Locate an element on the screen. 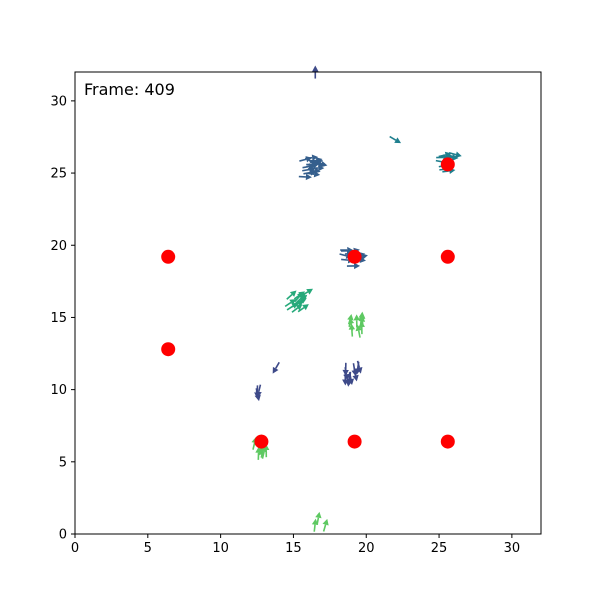 This screenshot has width=600, height=600. y-tick-label: 30 is located at coordinates (58, 101).